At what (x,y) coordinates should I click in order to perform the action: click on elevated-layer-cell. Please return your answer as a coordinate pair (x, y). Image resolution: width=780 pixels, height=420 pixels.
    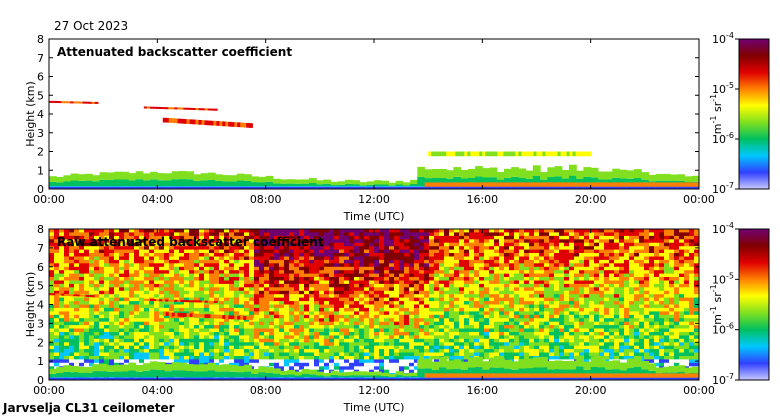
    Looking at the image, I should click on (209, 109).